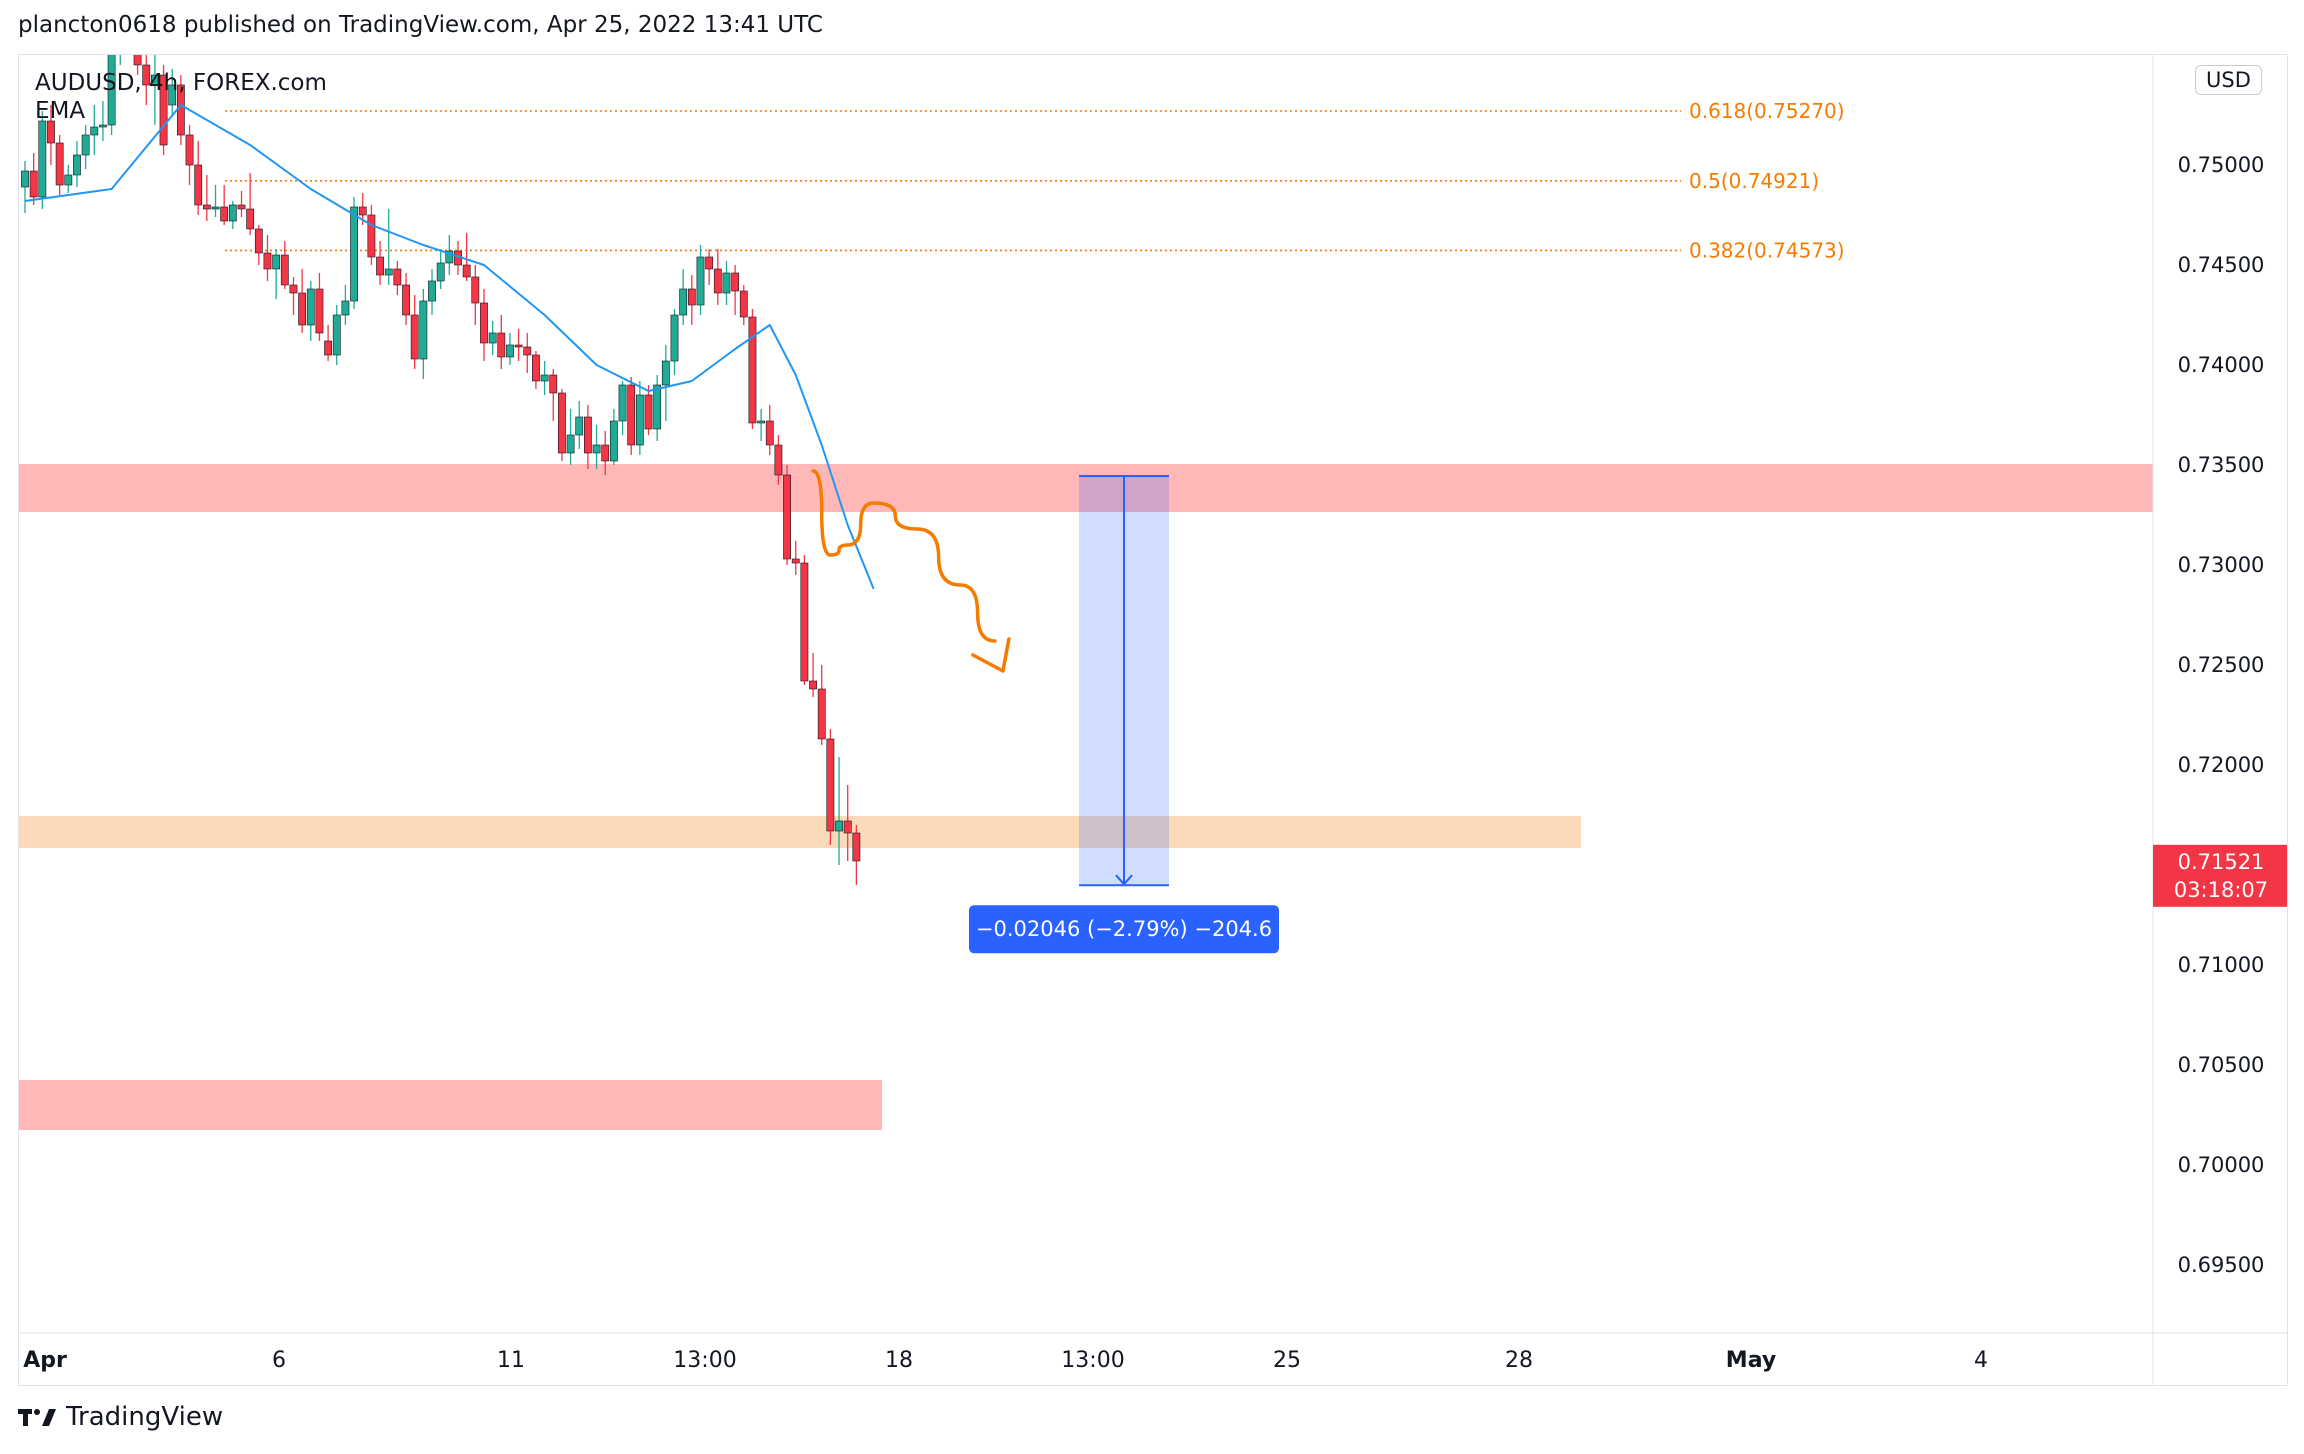  What do you see at coordinates (1086, 488) in the screenshot?
I see `upper-resistance-zone` at bounding box center [1086, 488].